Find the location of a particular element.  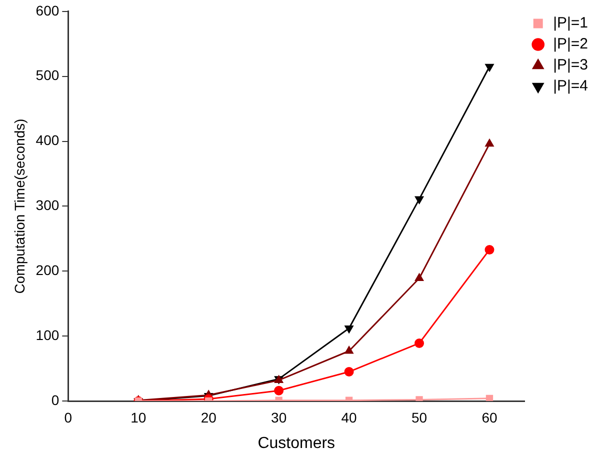

y-tick-label: 200 is located at coordinates (48, 270).